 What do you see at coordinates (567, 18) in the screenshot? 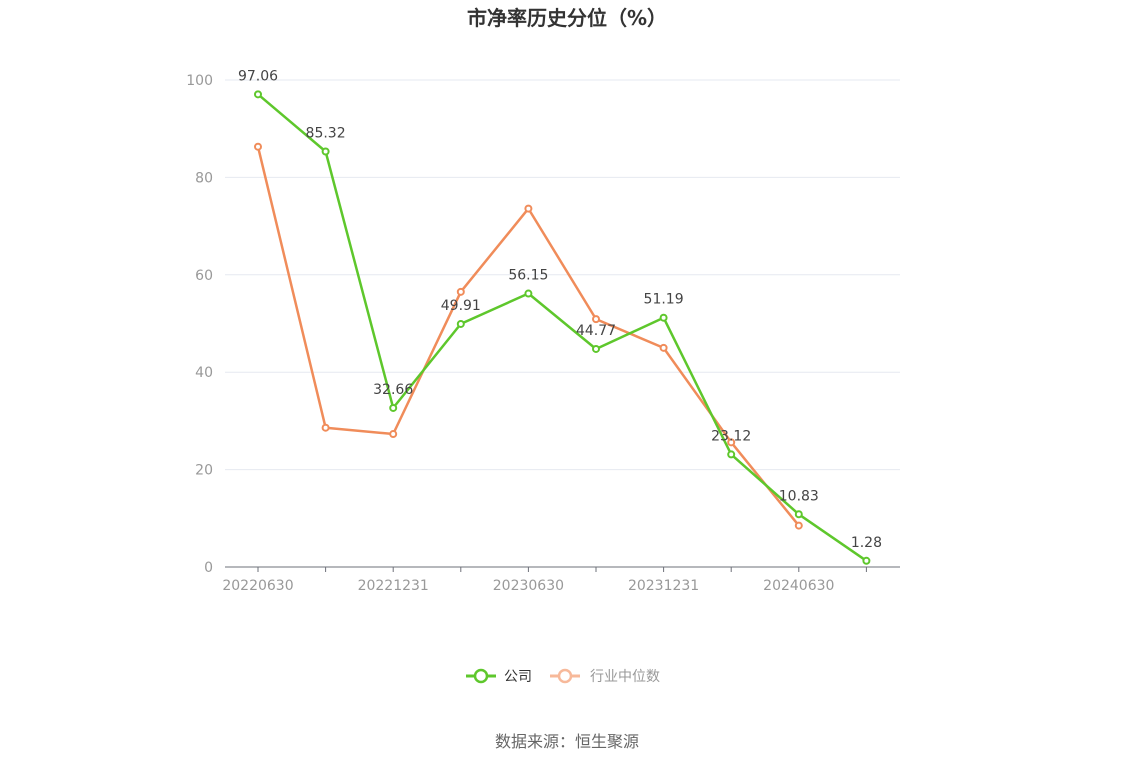
I see `chart-title: 市净率历史分位（%）` at bounding box center [567, 18].